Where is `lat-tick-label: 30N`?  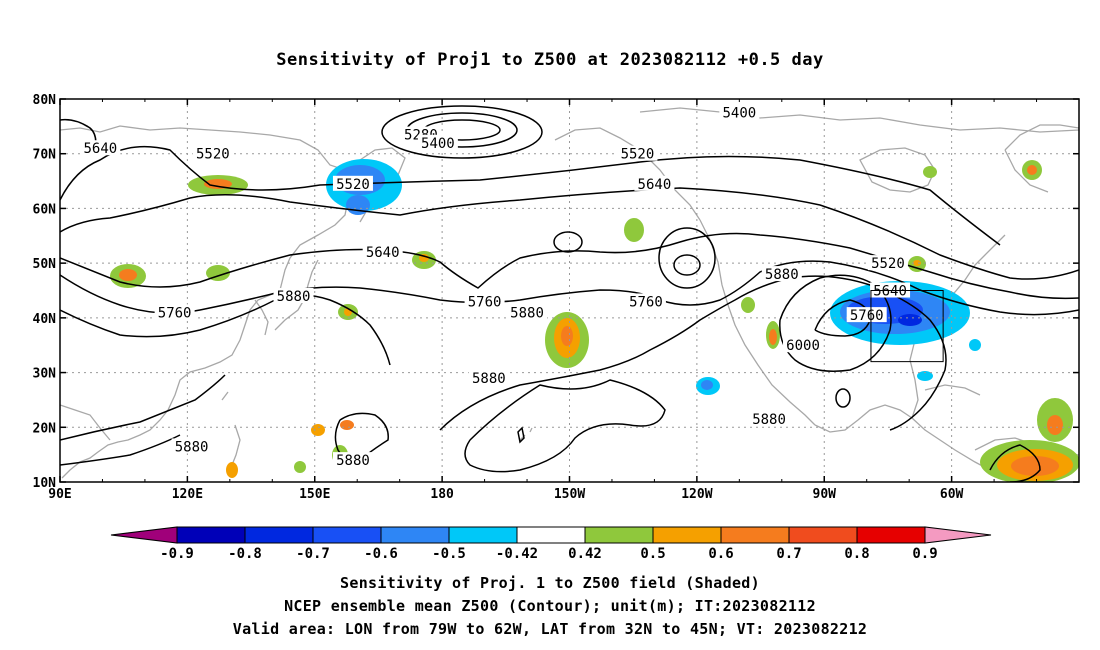 lat-tick-label: 30N is located at coordinates (45, 374).